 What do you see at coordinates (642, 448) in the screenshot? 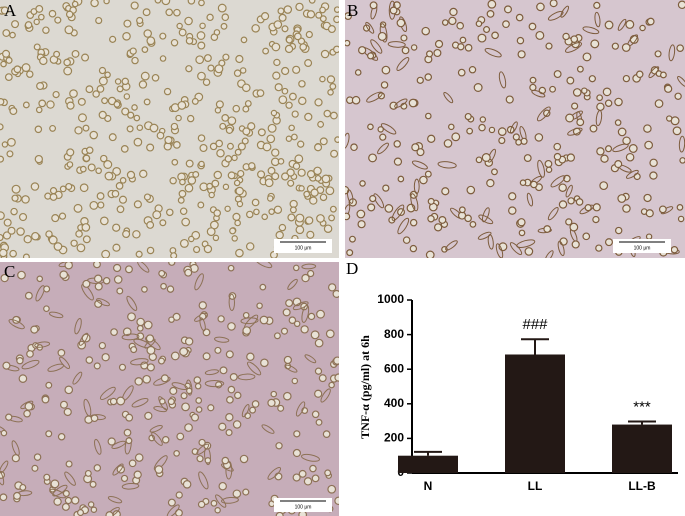
I see `bar` at bounding box center [642, 448].